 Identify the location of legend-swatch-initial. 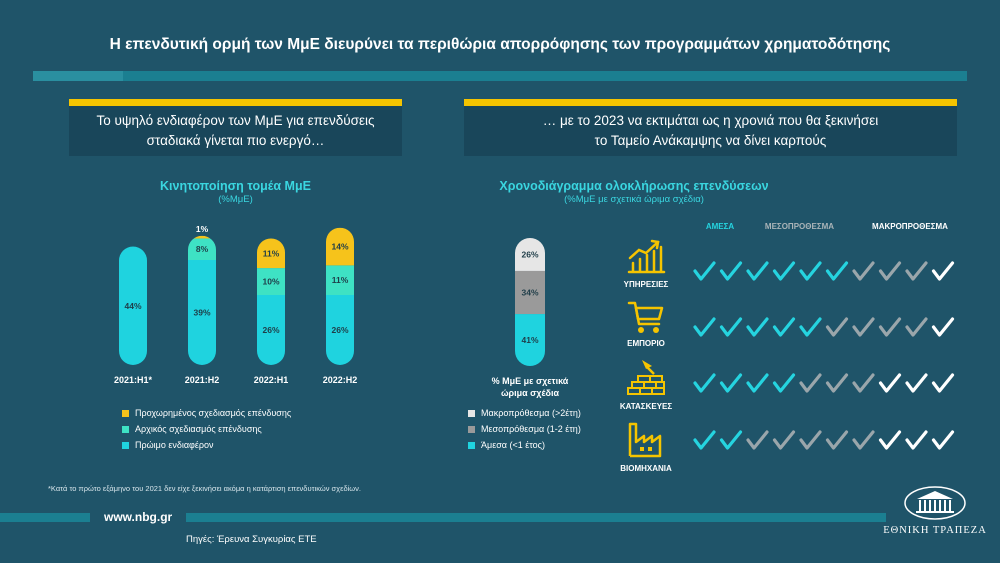
(125, 429).